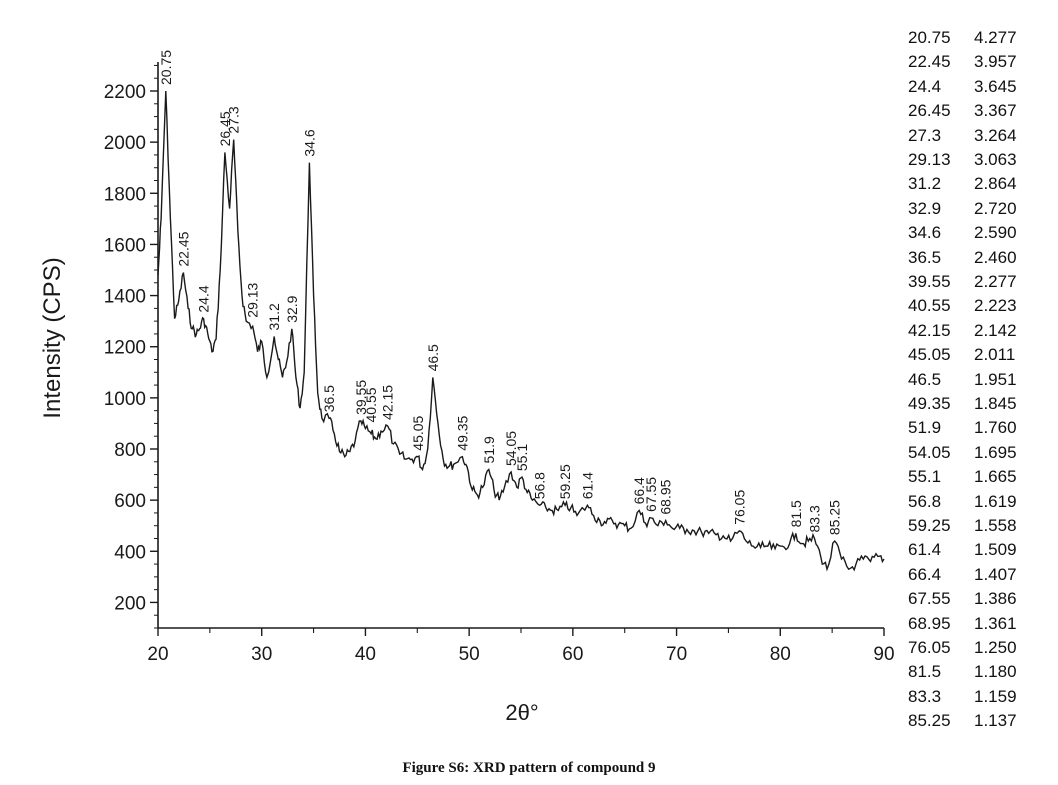  What do you see at coordinates (995, 281) in the screenshot?
I see `d-spacing-value: 2.277` at bounding box center [995, 281].